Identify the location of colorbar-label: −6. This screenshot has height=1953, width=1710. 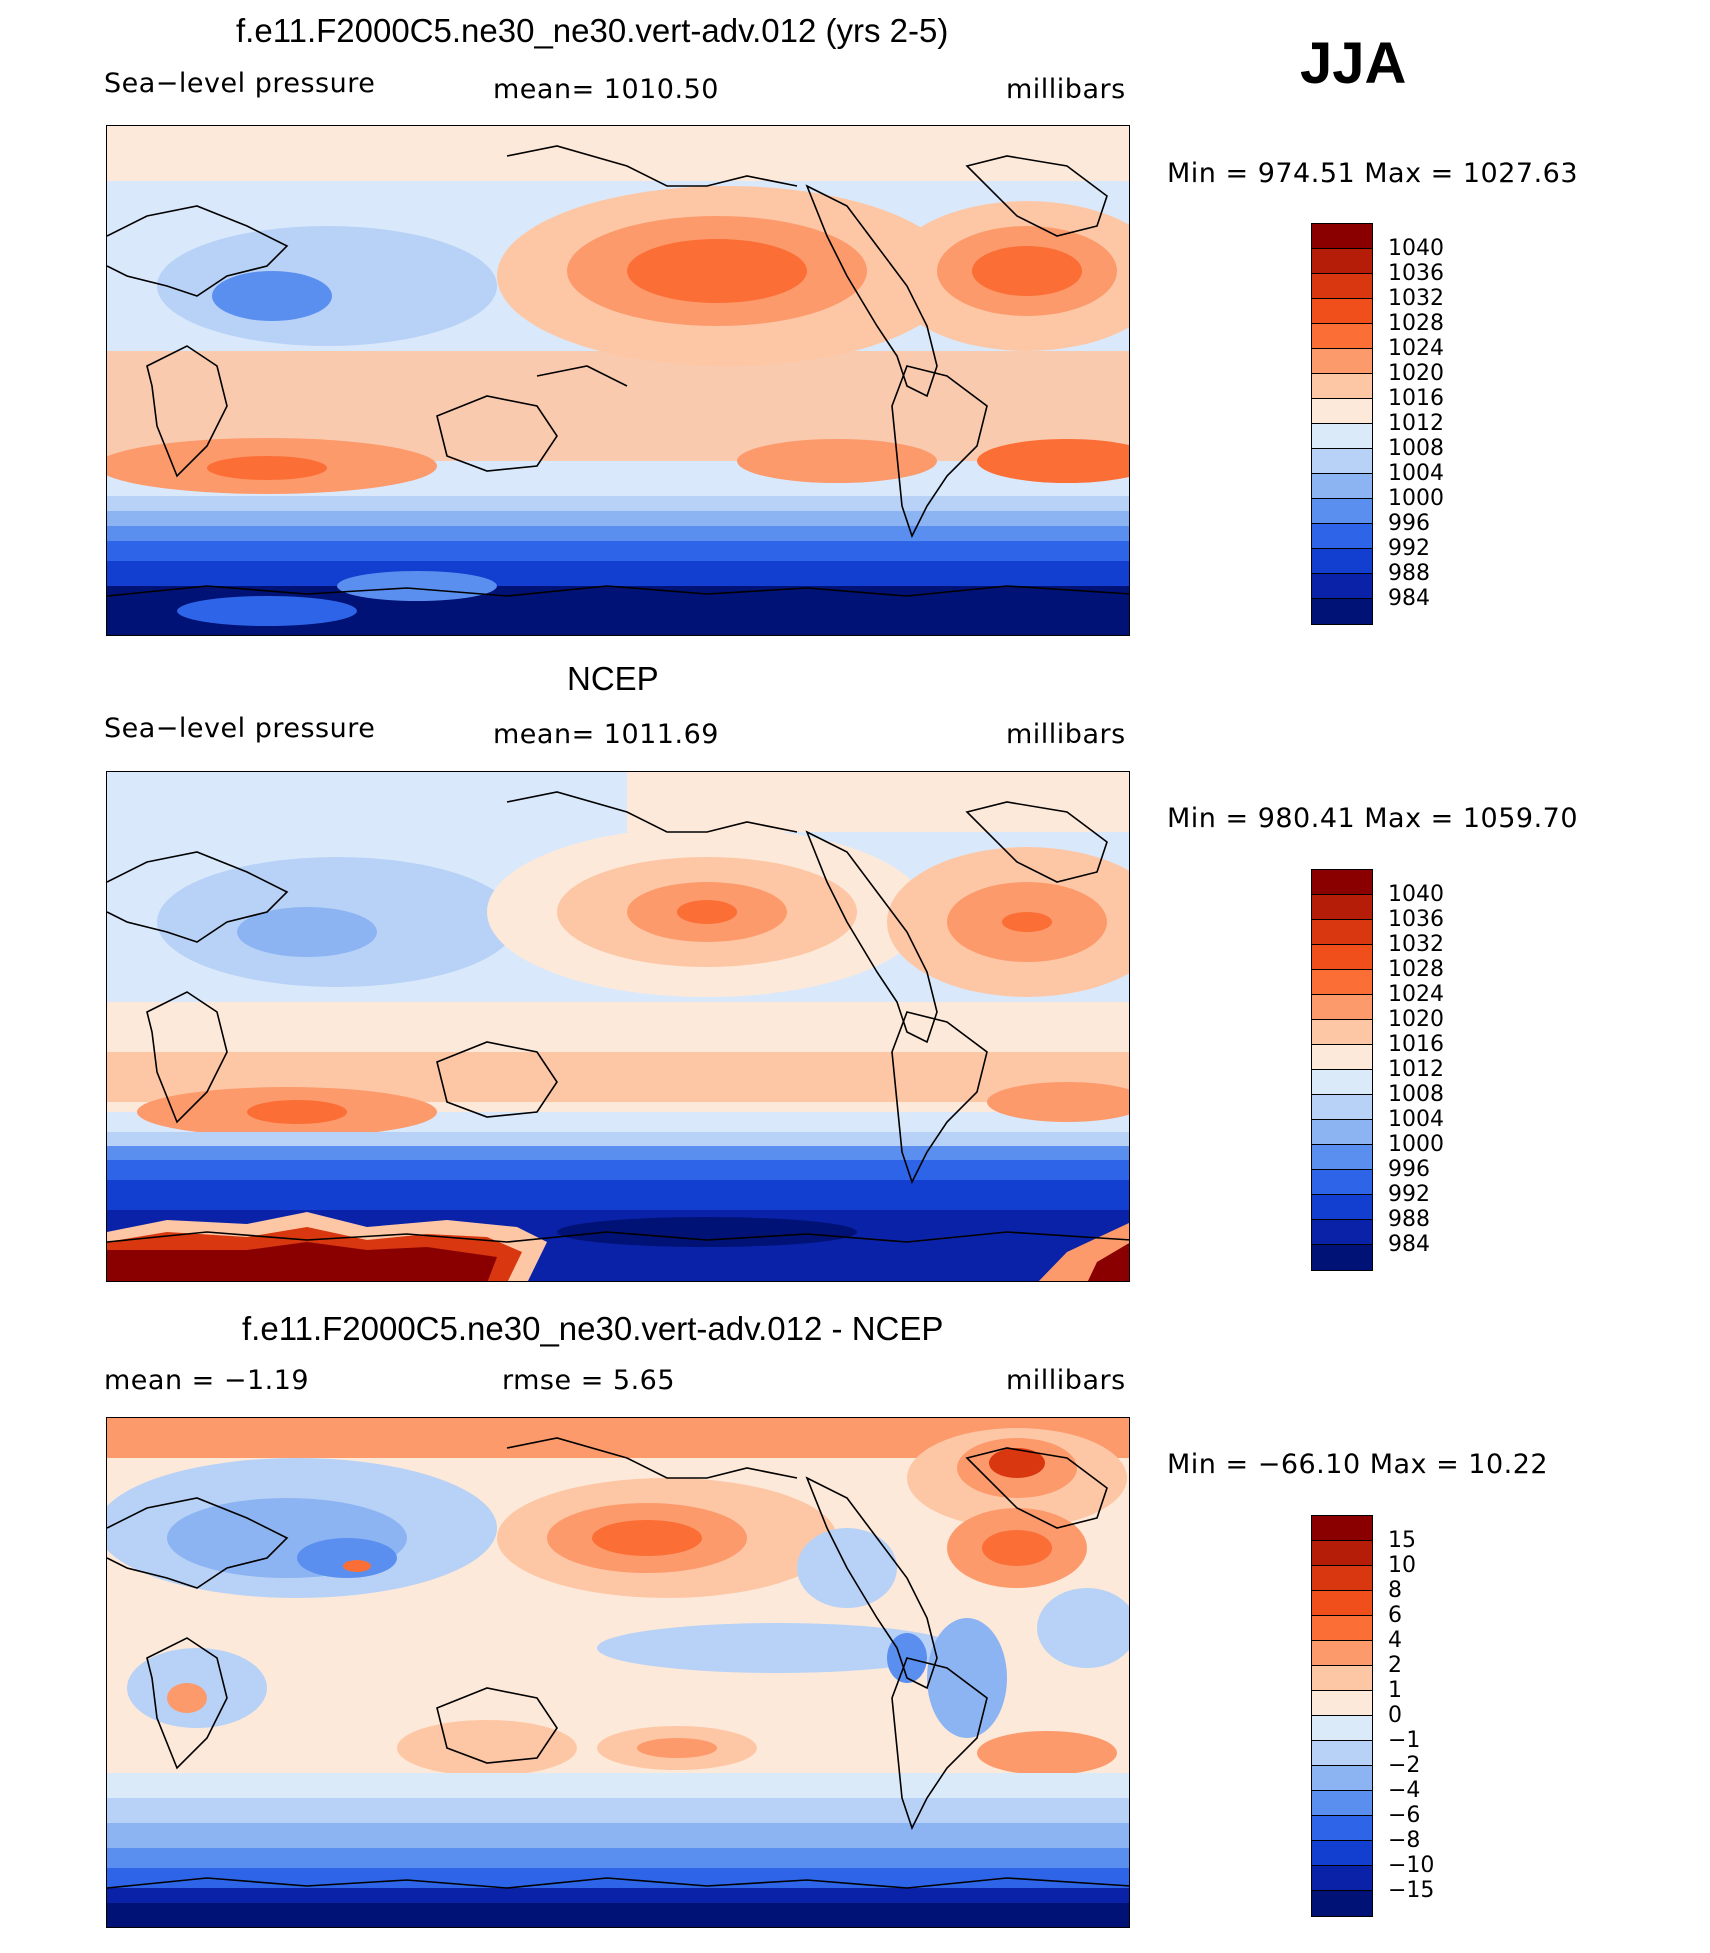
(1404, 1815).